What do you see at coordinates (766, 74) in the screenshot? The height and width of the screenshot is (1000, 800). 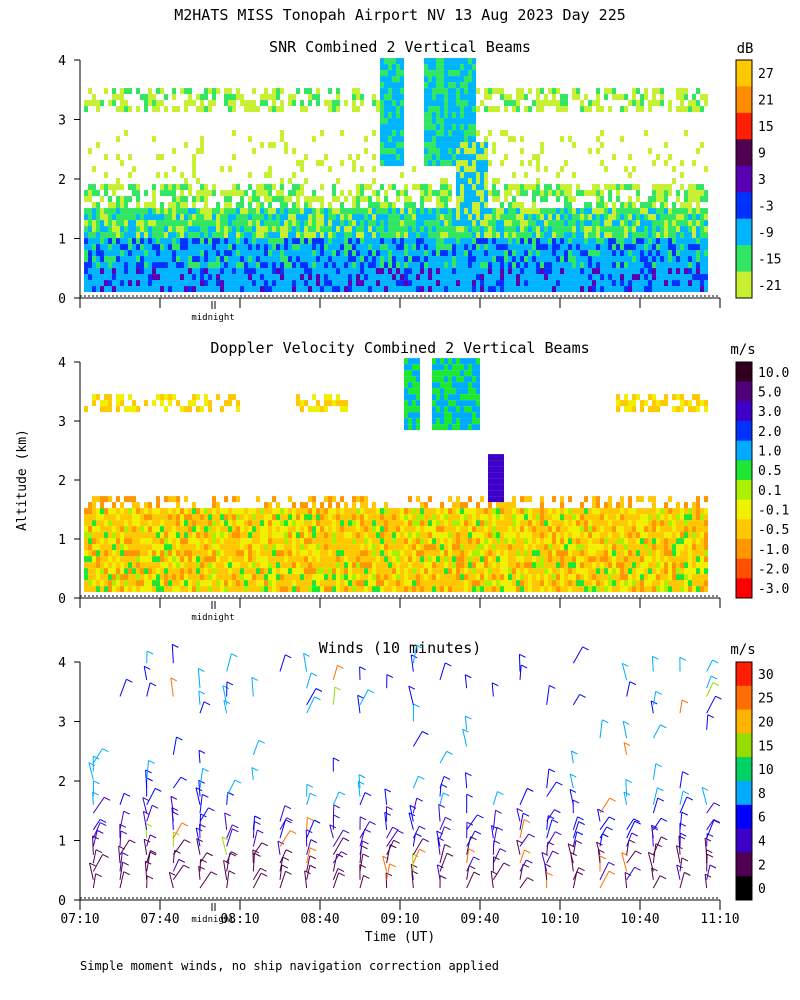 I see `colorbar-label: 27` at bounding box center [766, 74].